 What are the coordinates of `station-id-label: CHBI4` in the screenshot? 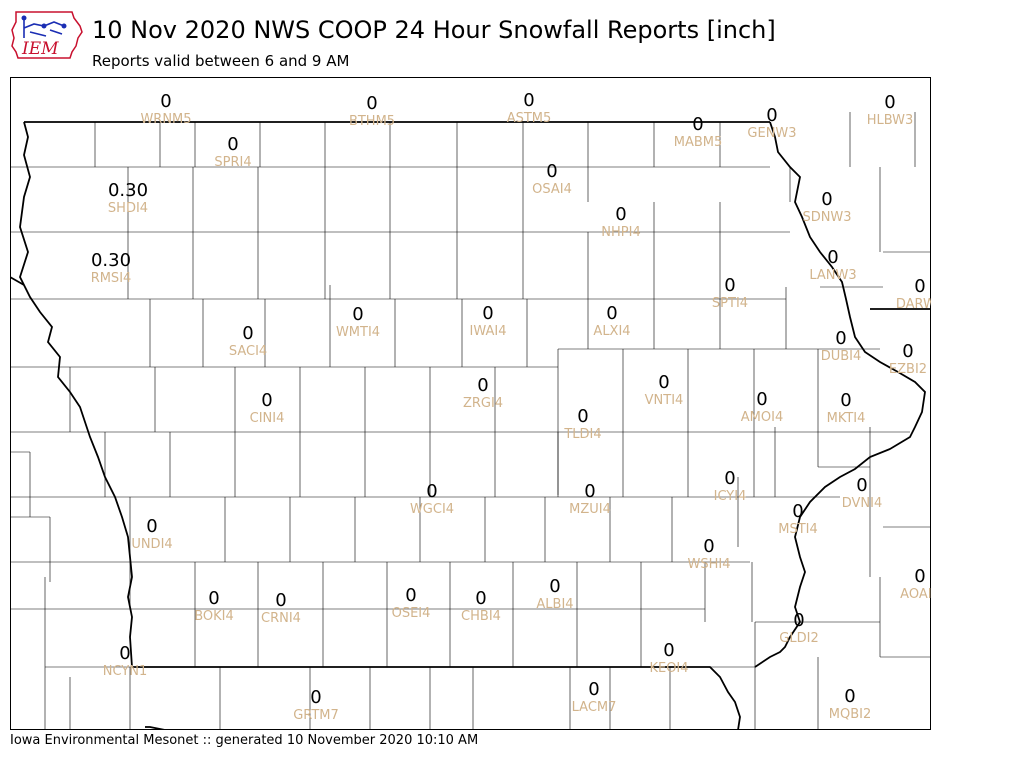 It's located at (481, 616).